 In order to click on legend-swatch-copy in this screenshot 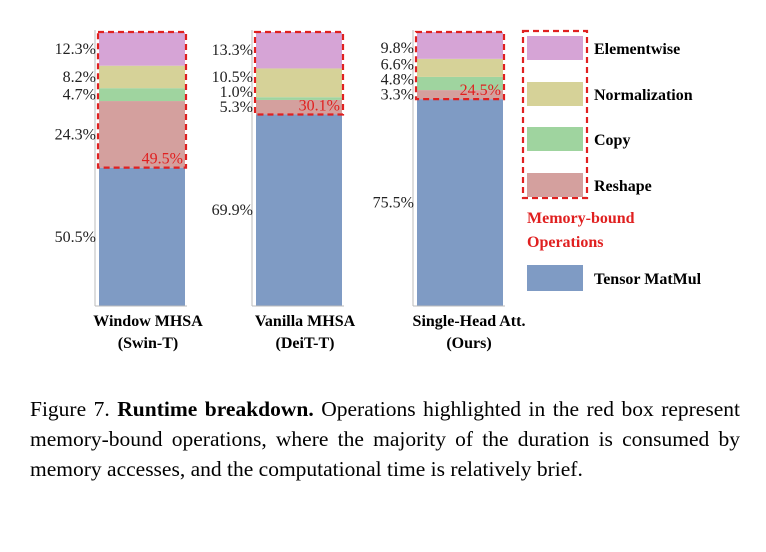, I will do `click(555, 139)`.